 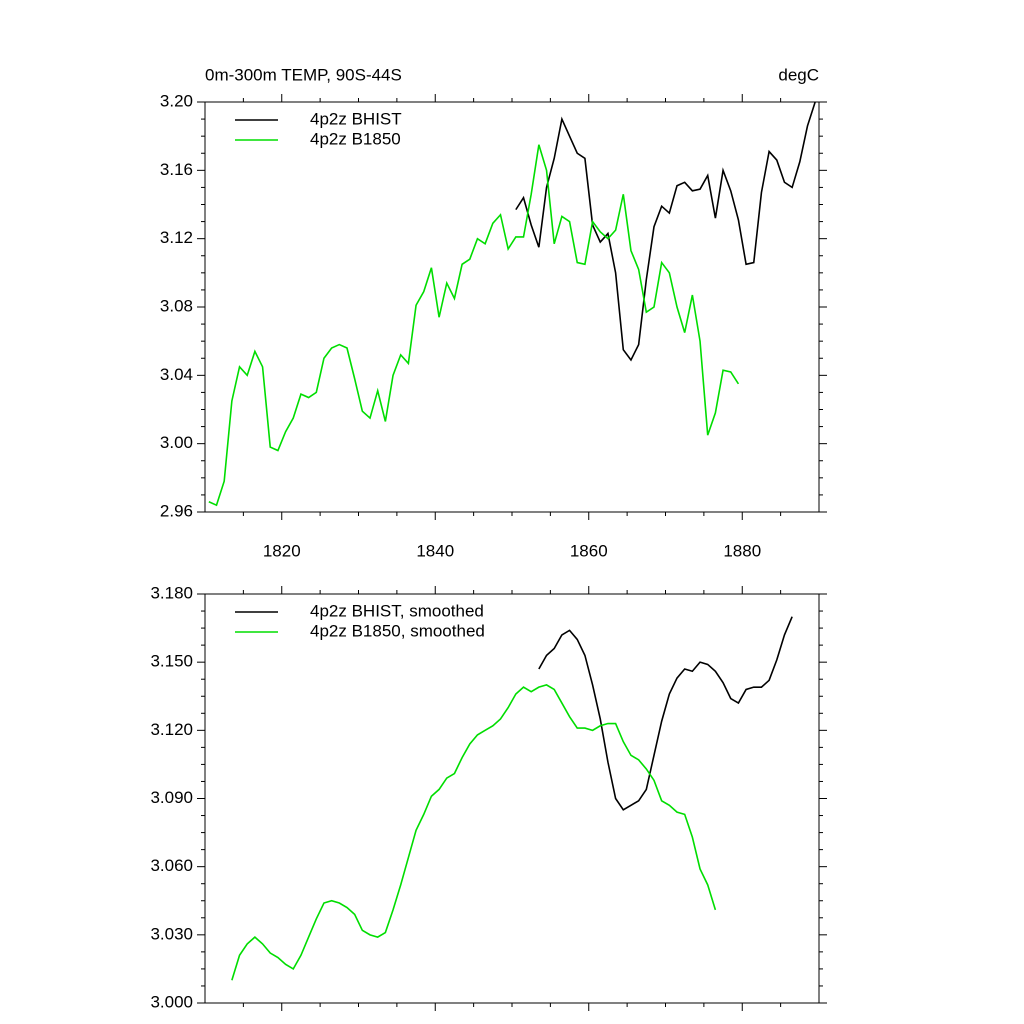 What do you see at coordinates (742, 550) in the screenshot?
I see `x-tick-label: 1880` at bounding box center [742, 550].